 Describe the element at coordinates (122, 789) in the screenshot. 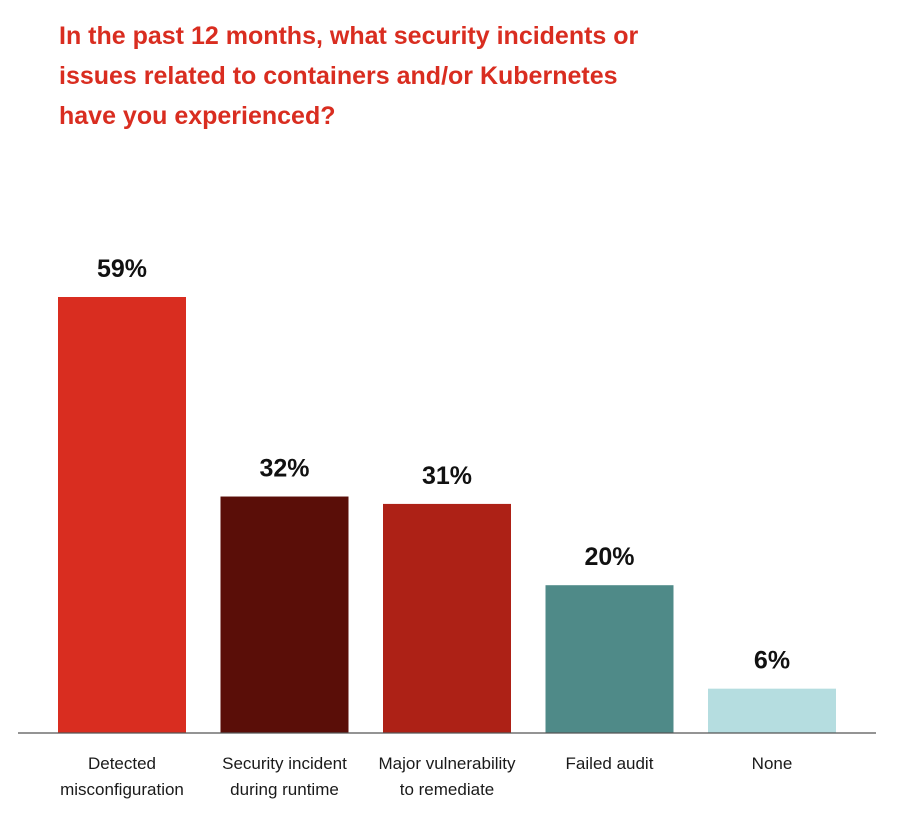

I see `category-label-line: misconfiguration` at that location.